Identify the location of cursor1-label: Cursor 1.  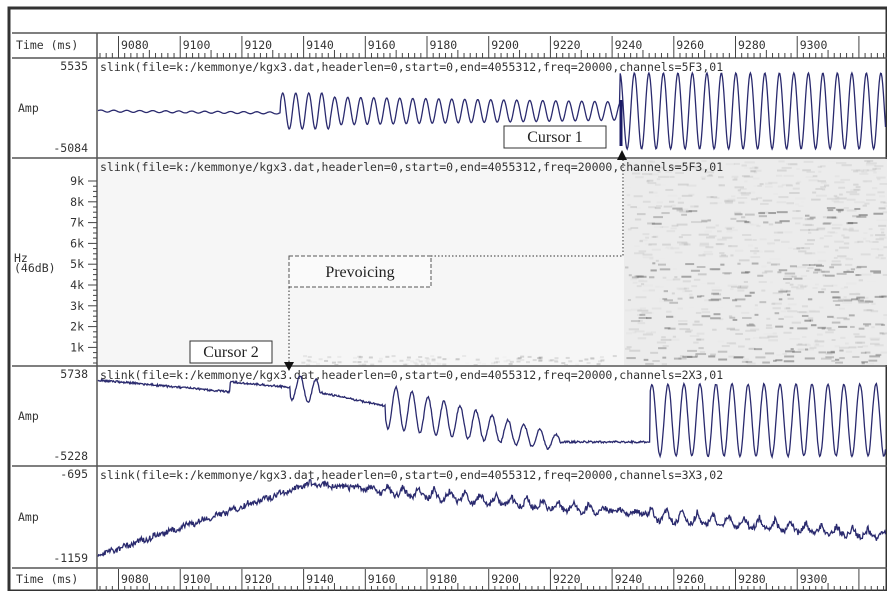
(555, 137).